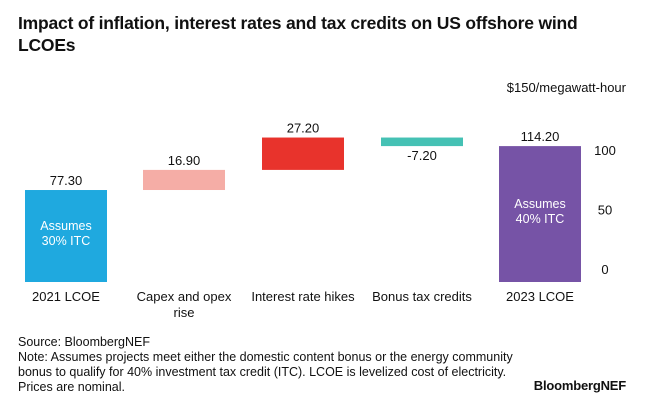 Image resolution: width=660 pixels, height=408 pixels. What do you see at coordinates (184, 180) in the screenshot?
I see `bar-capex-and-opex-rise` at bounding box center [184, 180].